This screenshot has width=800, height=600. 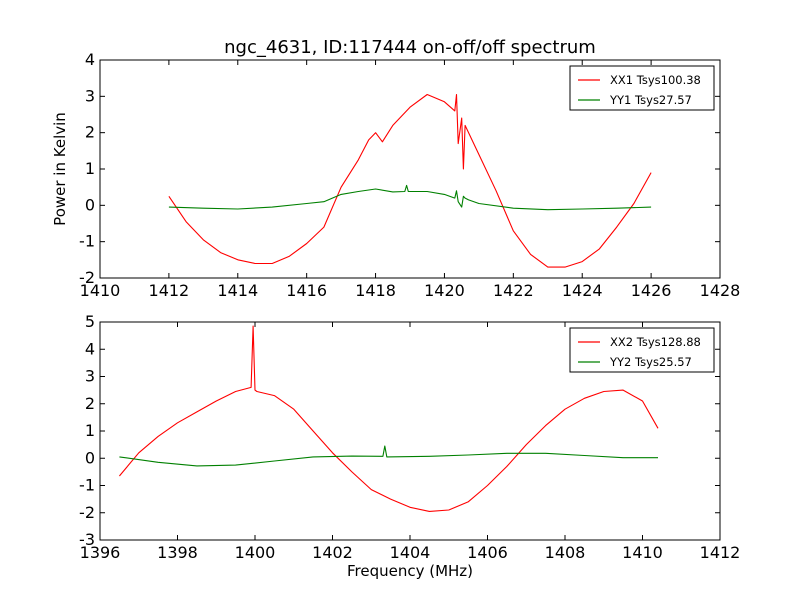 What do you see at coordinates (177, 552) in the screenshot?
I see `x-tick-label: 1398` at bounding box center [177, 552].